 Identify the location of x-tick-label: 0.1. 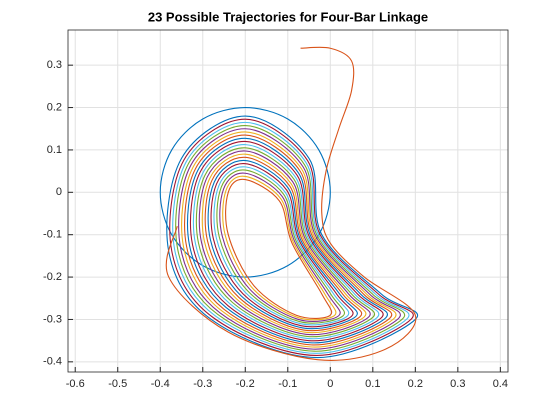
(372, 384).